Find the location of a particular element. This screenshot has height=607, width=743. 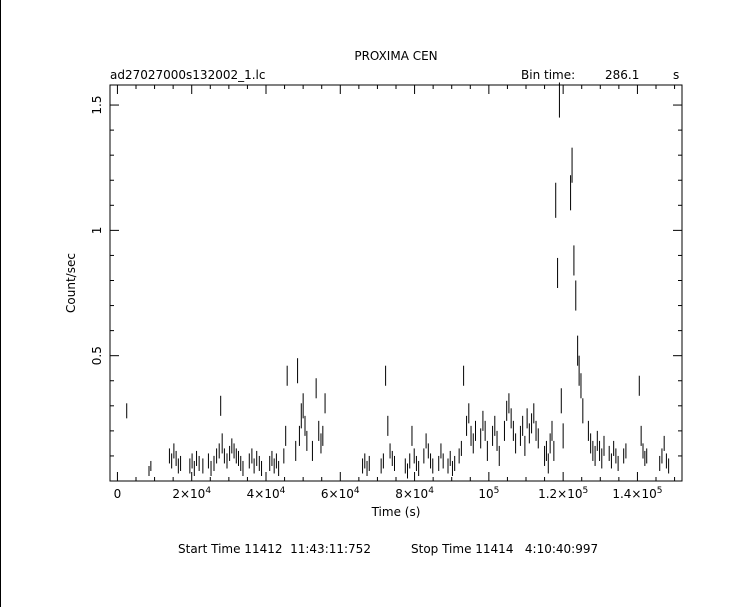

x-axis-label: Time (s) is located at coordinates (396, 512).